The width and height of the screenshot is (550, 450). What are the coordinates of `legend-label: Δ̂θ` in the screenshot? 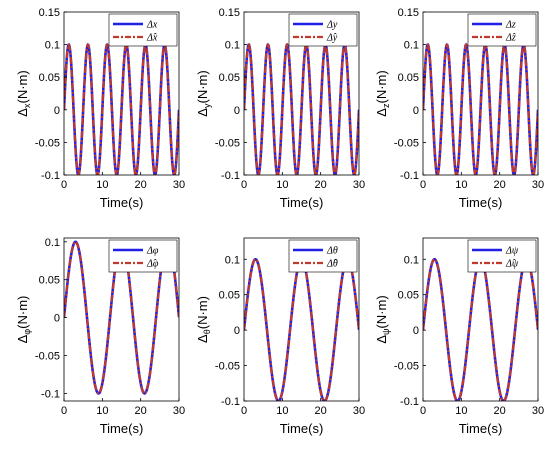 It's located at (332, 264).